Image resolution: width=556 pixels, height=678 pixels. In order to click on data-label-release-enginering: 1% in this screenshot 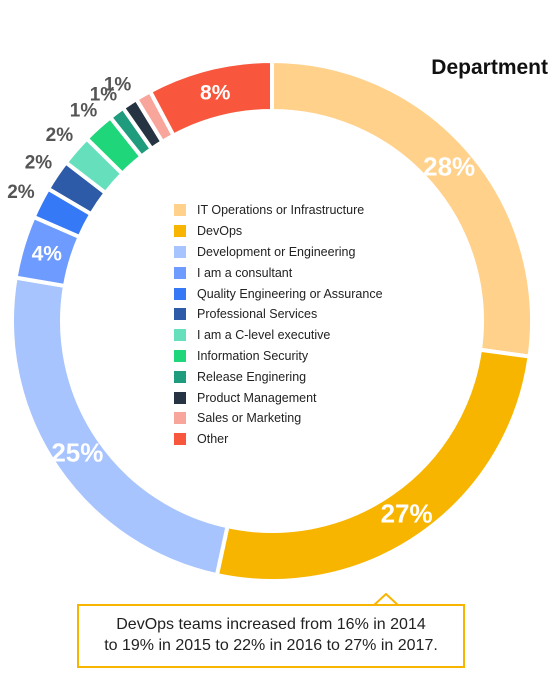, I will do `click(104, 94)`.